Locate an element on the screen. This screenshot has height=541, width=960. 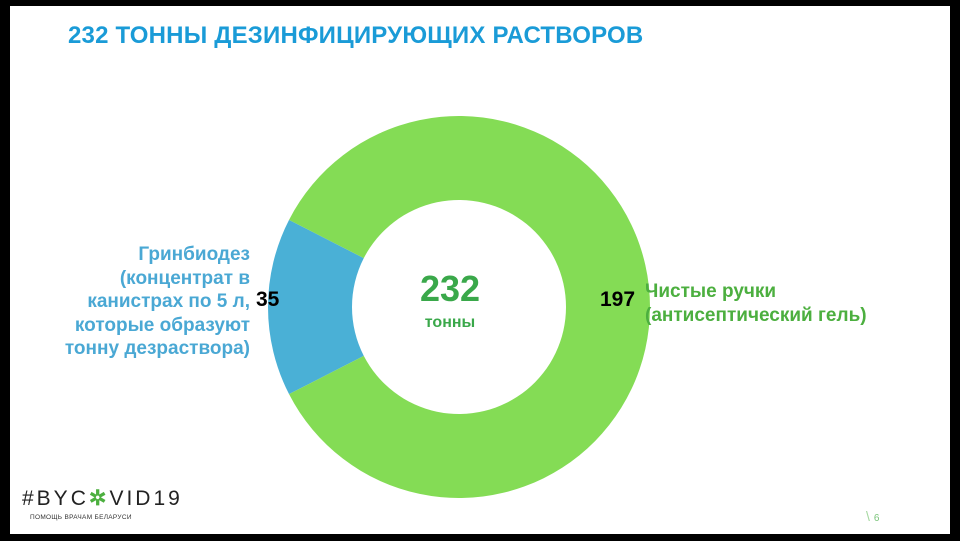
center-total-unit: тонны is located at coordinates (450, 322).